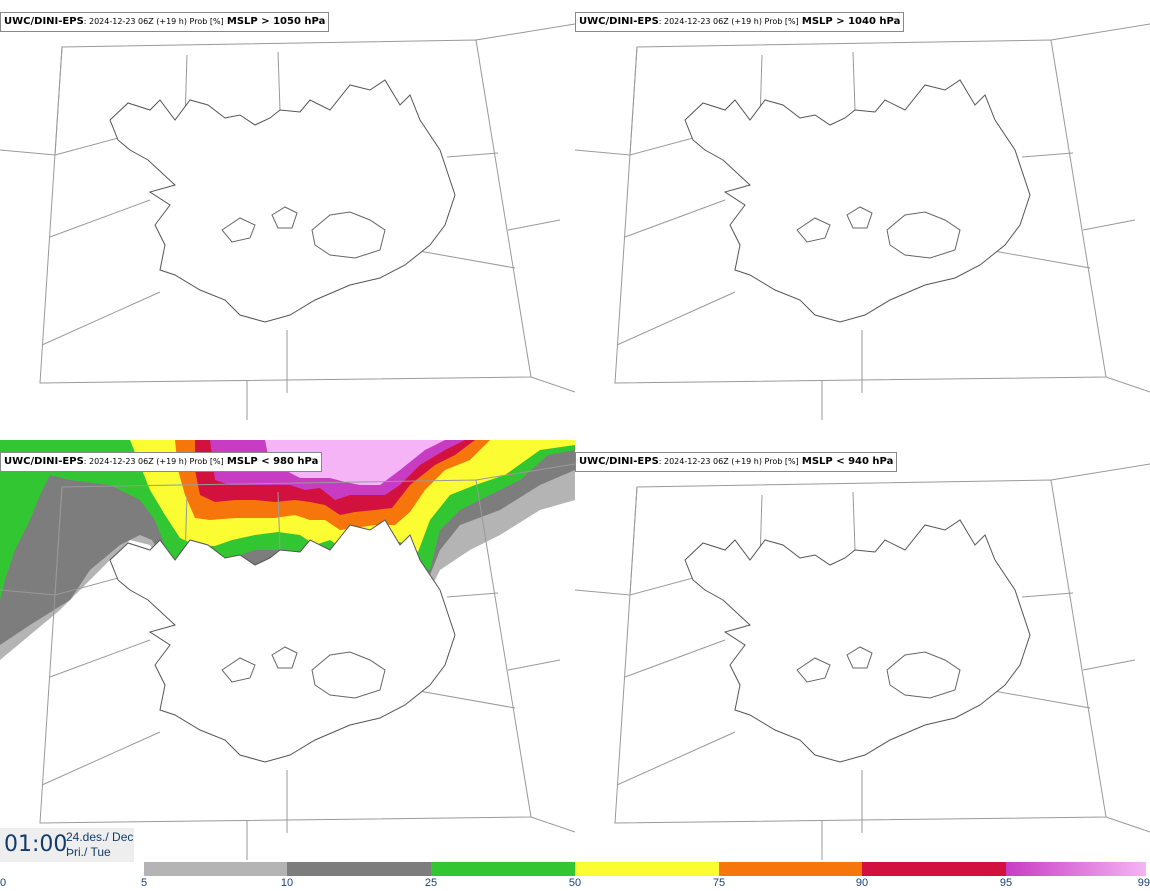 The height and width of the screenshot is (891, 1150). I want to click on legend-tick-label: 0, so click(3, 883).